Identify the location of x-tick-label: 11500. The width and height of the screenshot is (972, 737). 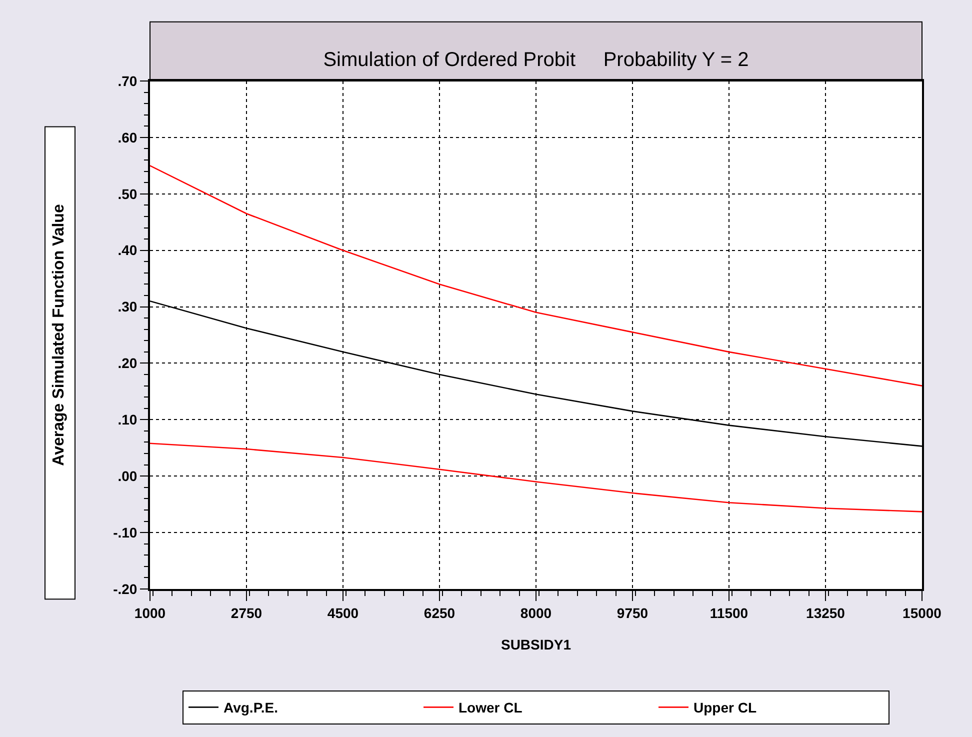
(729, 612).